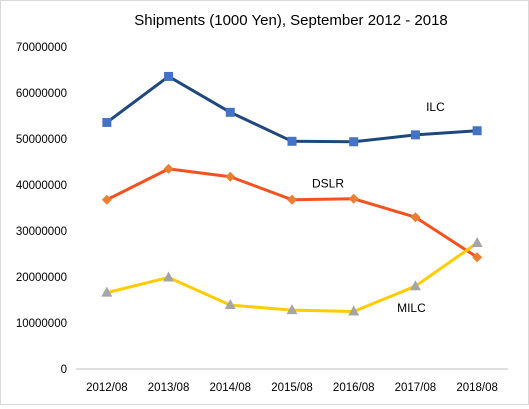  Describe the element at coordinates (41, 140) in the screenshot. I see `y-tick-label: 50000000` at that location.